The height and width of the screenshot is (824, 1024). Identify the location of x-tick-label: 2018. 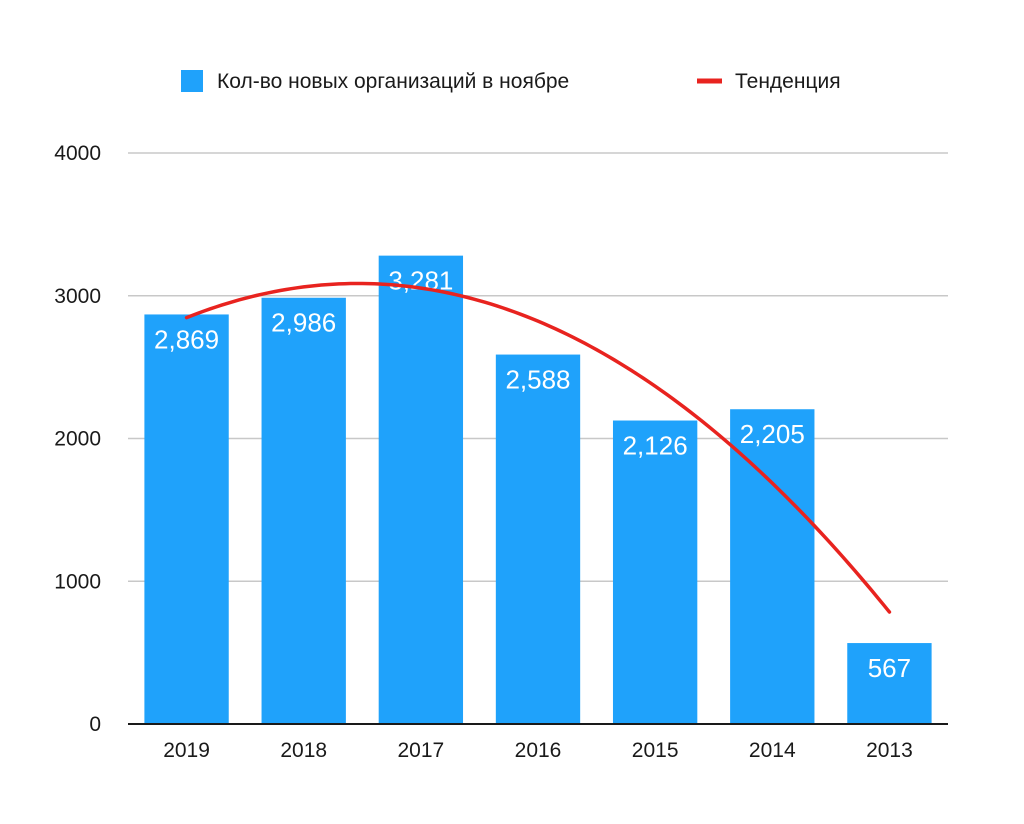
(303, 750).